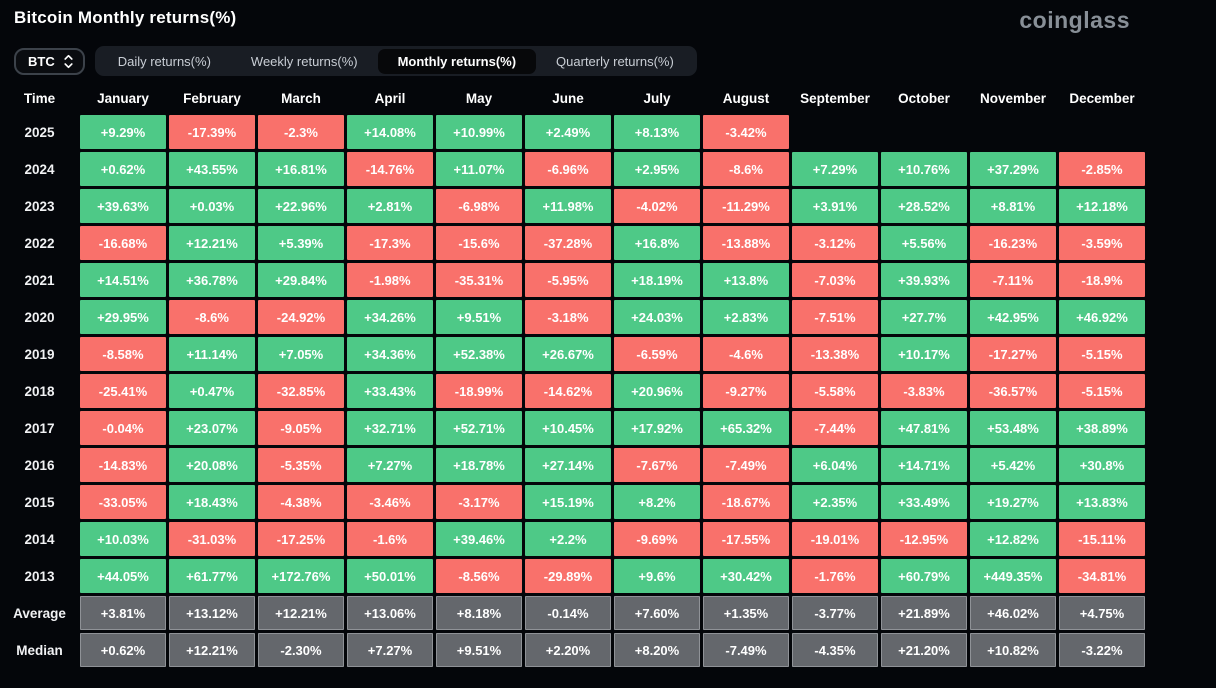 This screenshot has height=688, width=1216. I want to click on row-label-2025: 2025, so click(39, 132).